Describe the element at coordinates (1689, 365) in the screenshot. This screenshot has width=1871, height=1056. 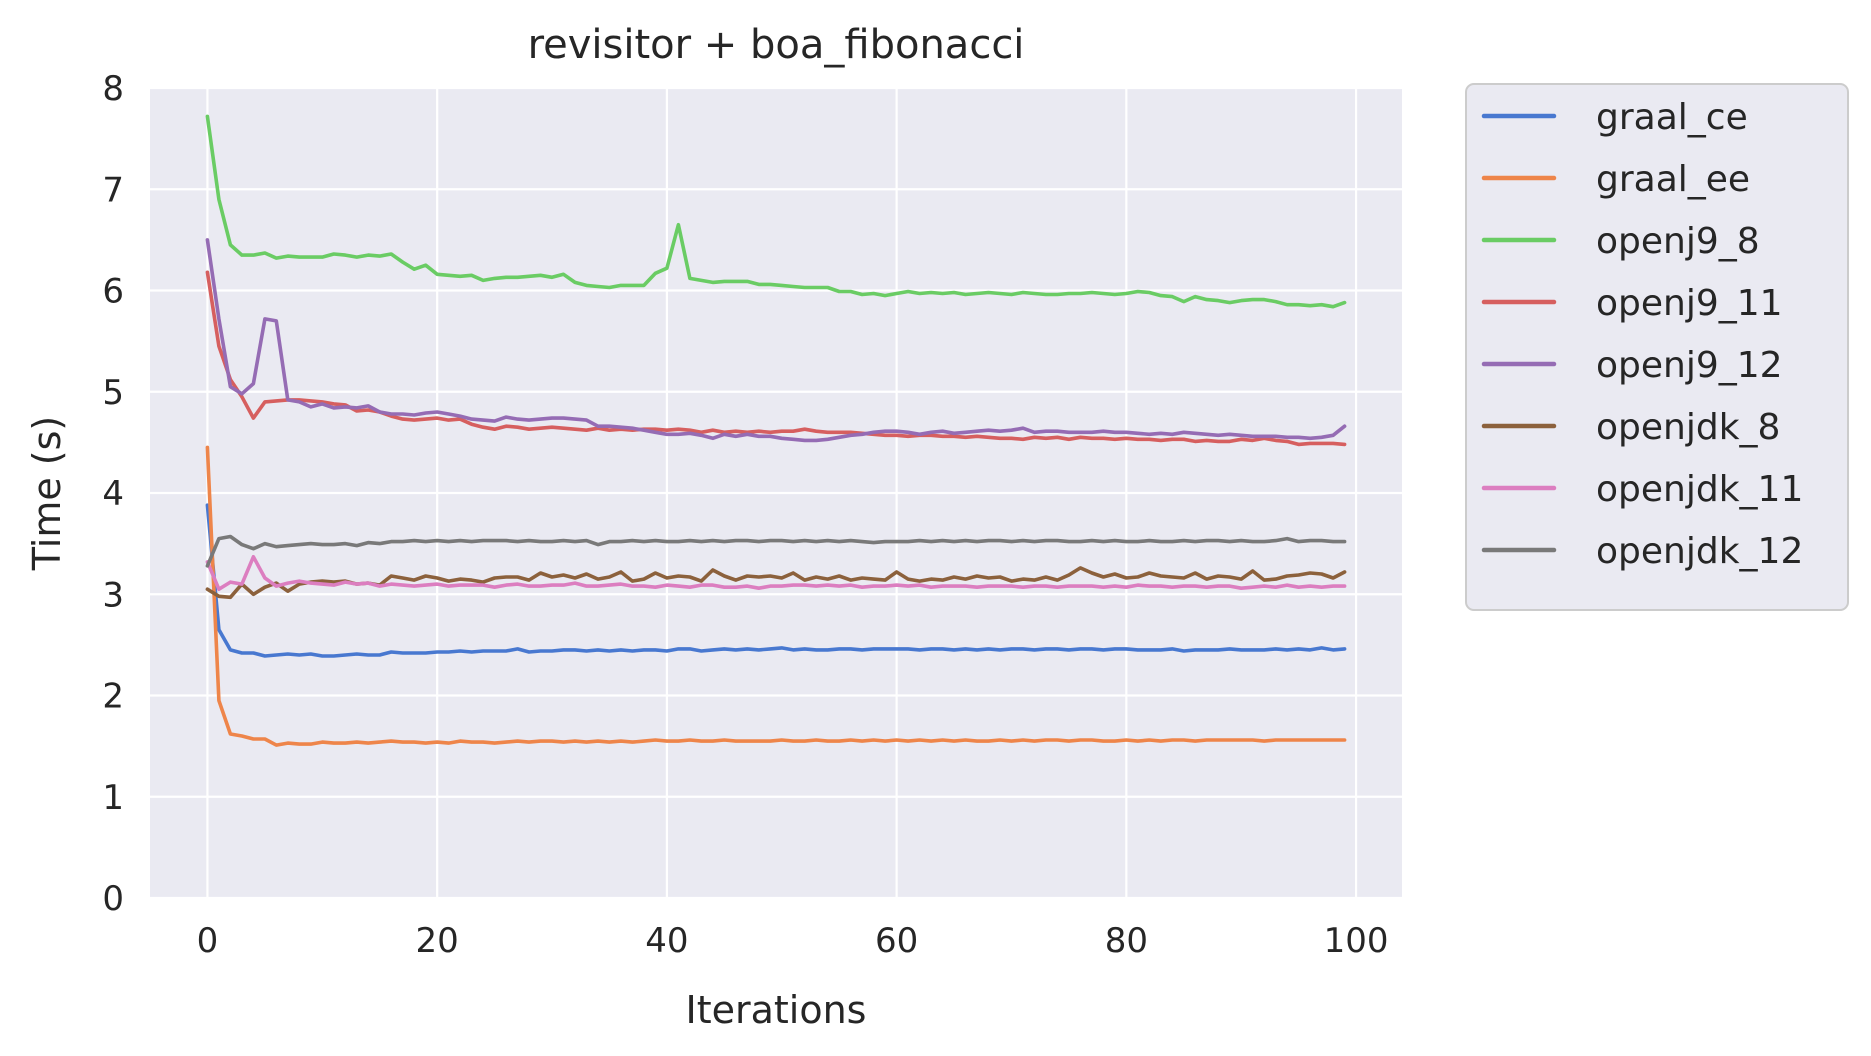
I see `legend-label-openj9_12: openj9_12` at that location.